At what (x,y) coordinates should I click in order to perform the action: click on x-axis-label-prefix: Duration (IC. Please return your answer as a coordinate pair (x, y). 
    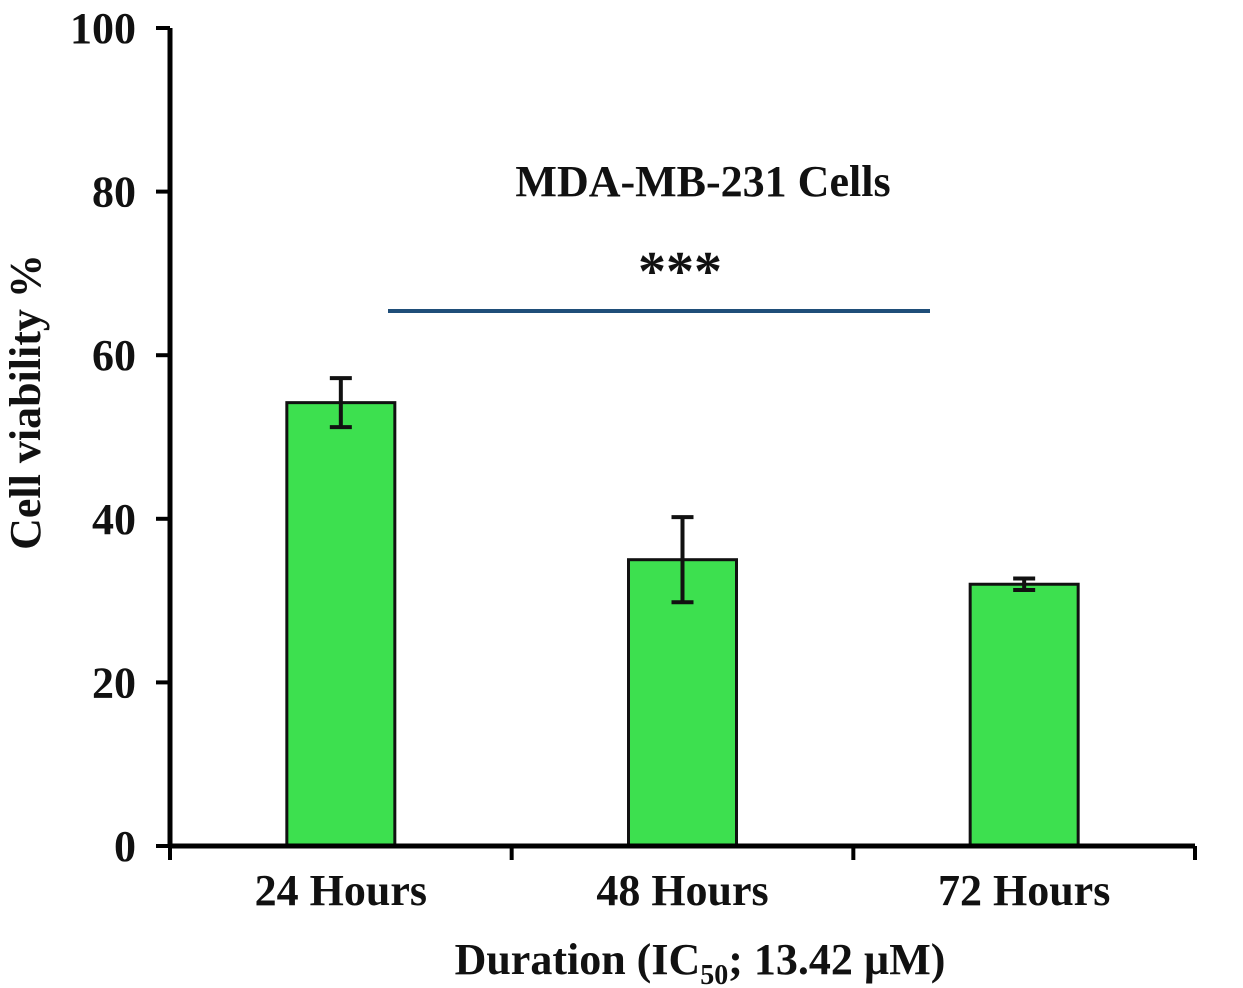
    Looking at the image, I should click on (578, 959).